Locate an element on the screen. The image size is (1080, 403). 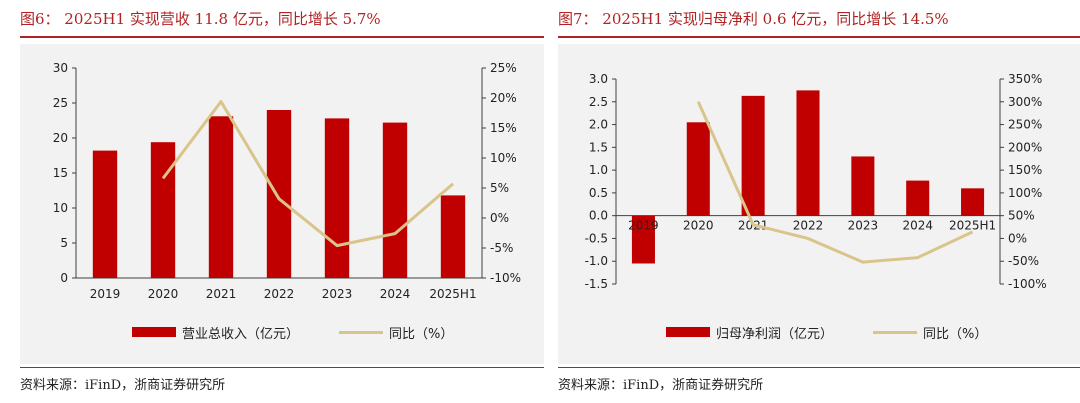
y-tick-label-right: 350% is located at coordinates (1025, 79).